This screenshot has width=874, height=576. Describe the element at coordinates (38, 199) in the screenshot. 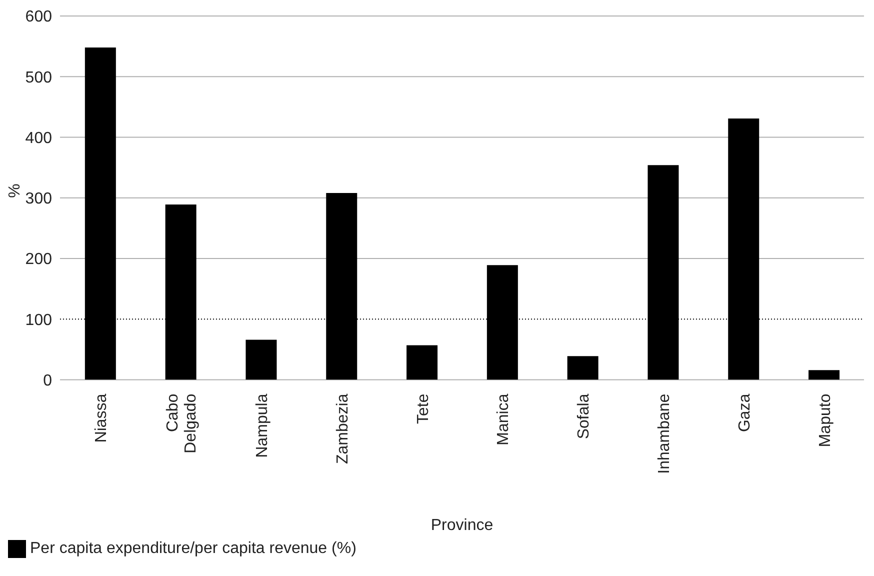

I see `y-tick-label: 300` at that location.